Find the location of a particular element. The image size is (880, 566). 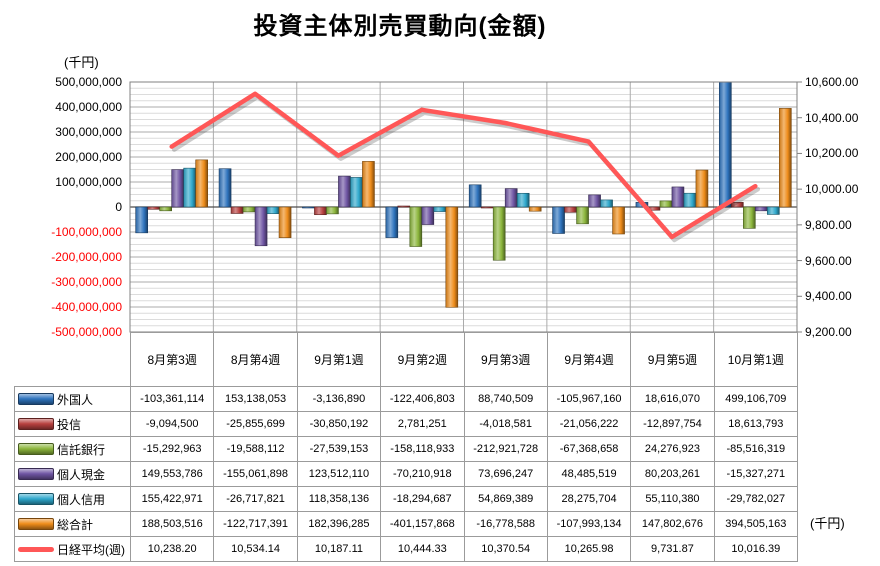

legend-line-key-icon is located at coordinates (36, 549).